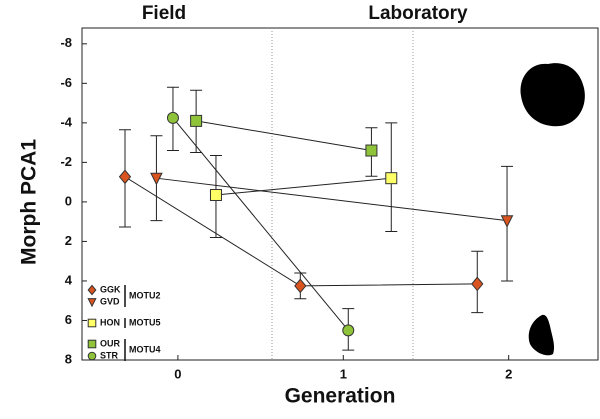 The image size is (600, 419). What do you see at coordinates (145, 322) in the screenshot?
I see `legend-group-label: MOTU5` at bounding box center [145, 322].